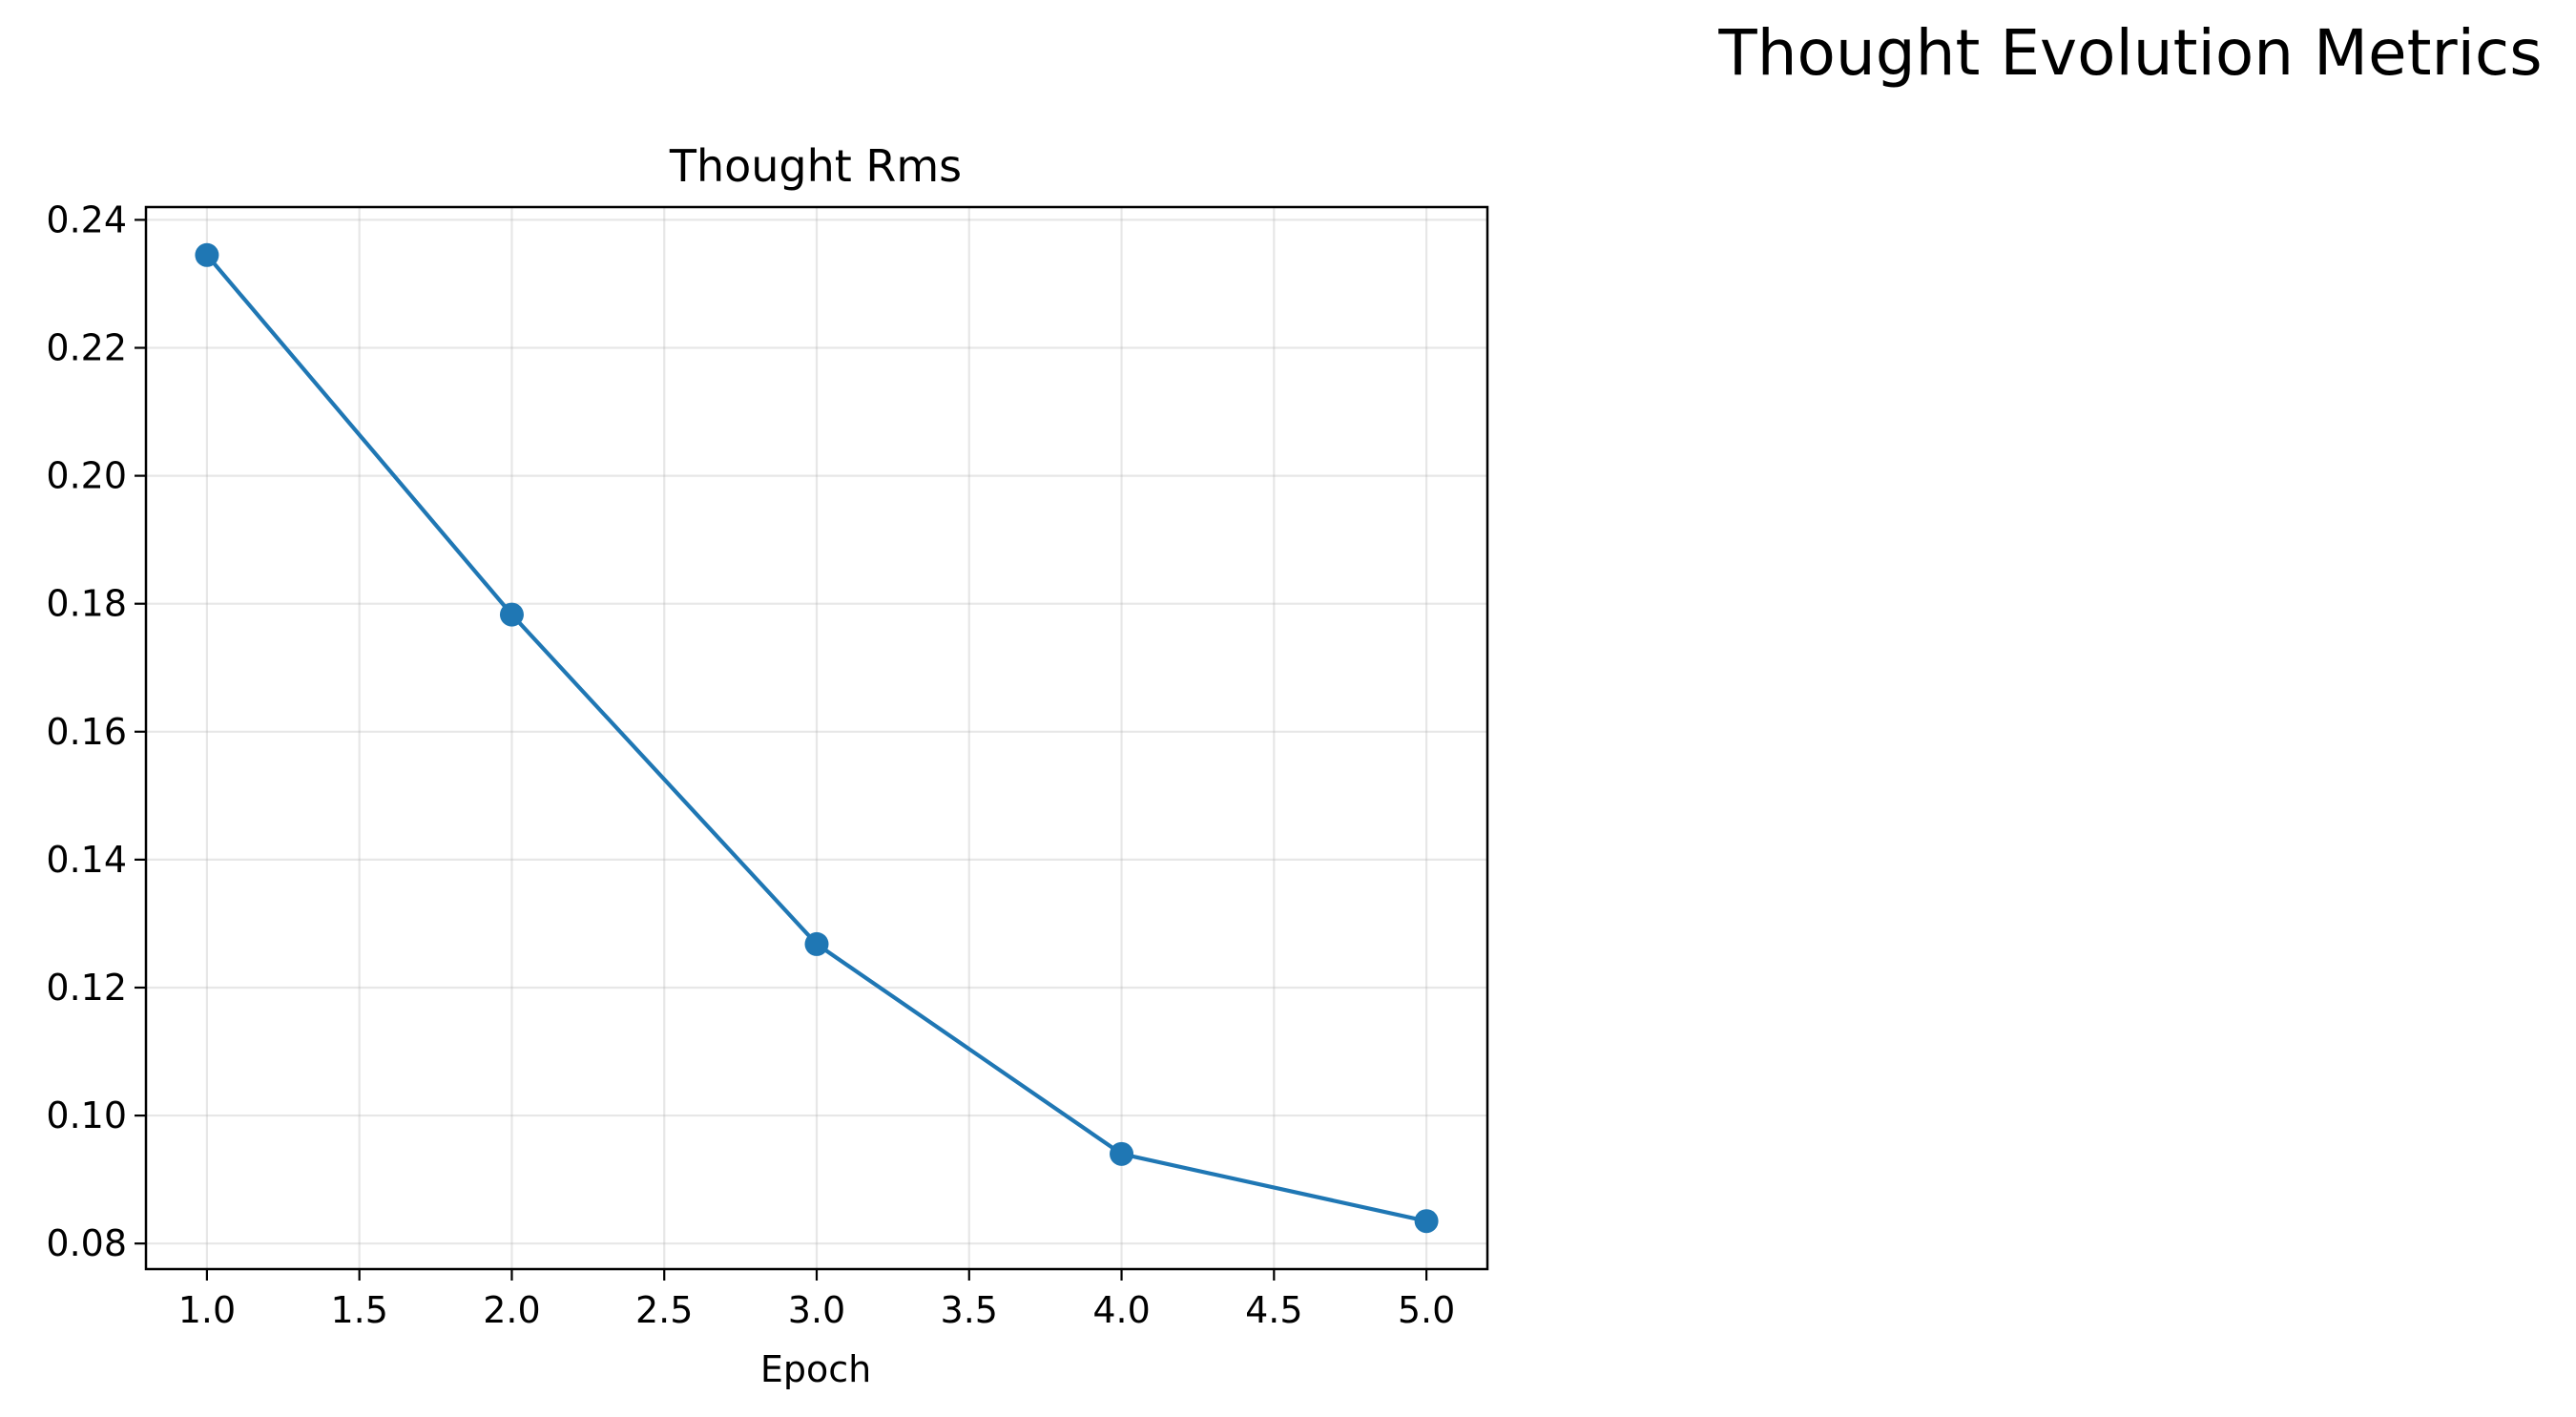 The image size is (2576, 1417). What do you see at coordinates (2129, 53) in the screenshot?
I see `figure-suptitle: Thought Evolution Metrics` at bounding box center [2129, 53].